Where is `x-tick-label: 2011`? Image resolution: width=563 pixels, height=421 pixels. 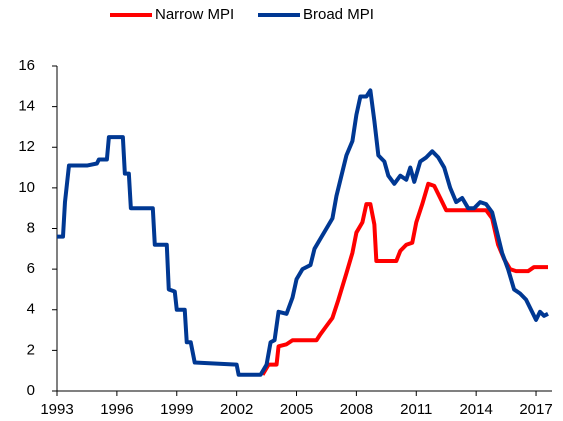 x-tick-label: 2011 is located at coordinates (416, 409).